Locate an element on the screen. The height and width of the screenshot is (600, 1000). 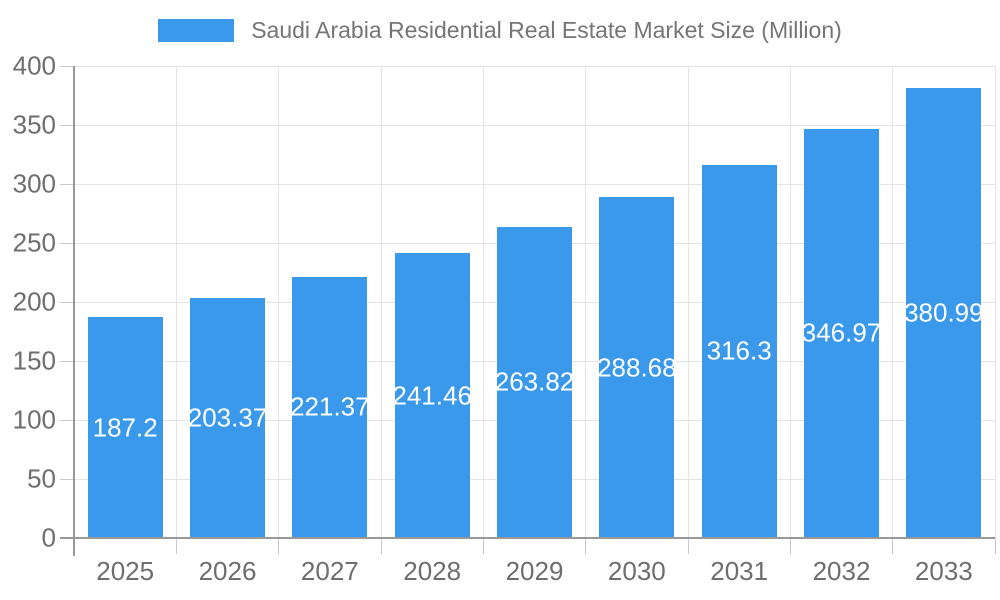
bar-value-label: 316.3 is located at coordinates (739, 350).